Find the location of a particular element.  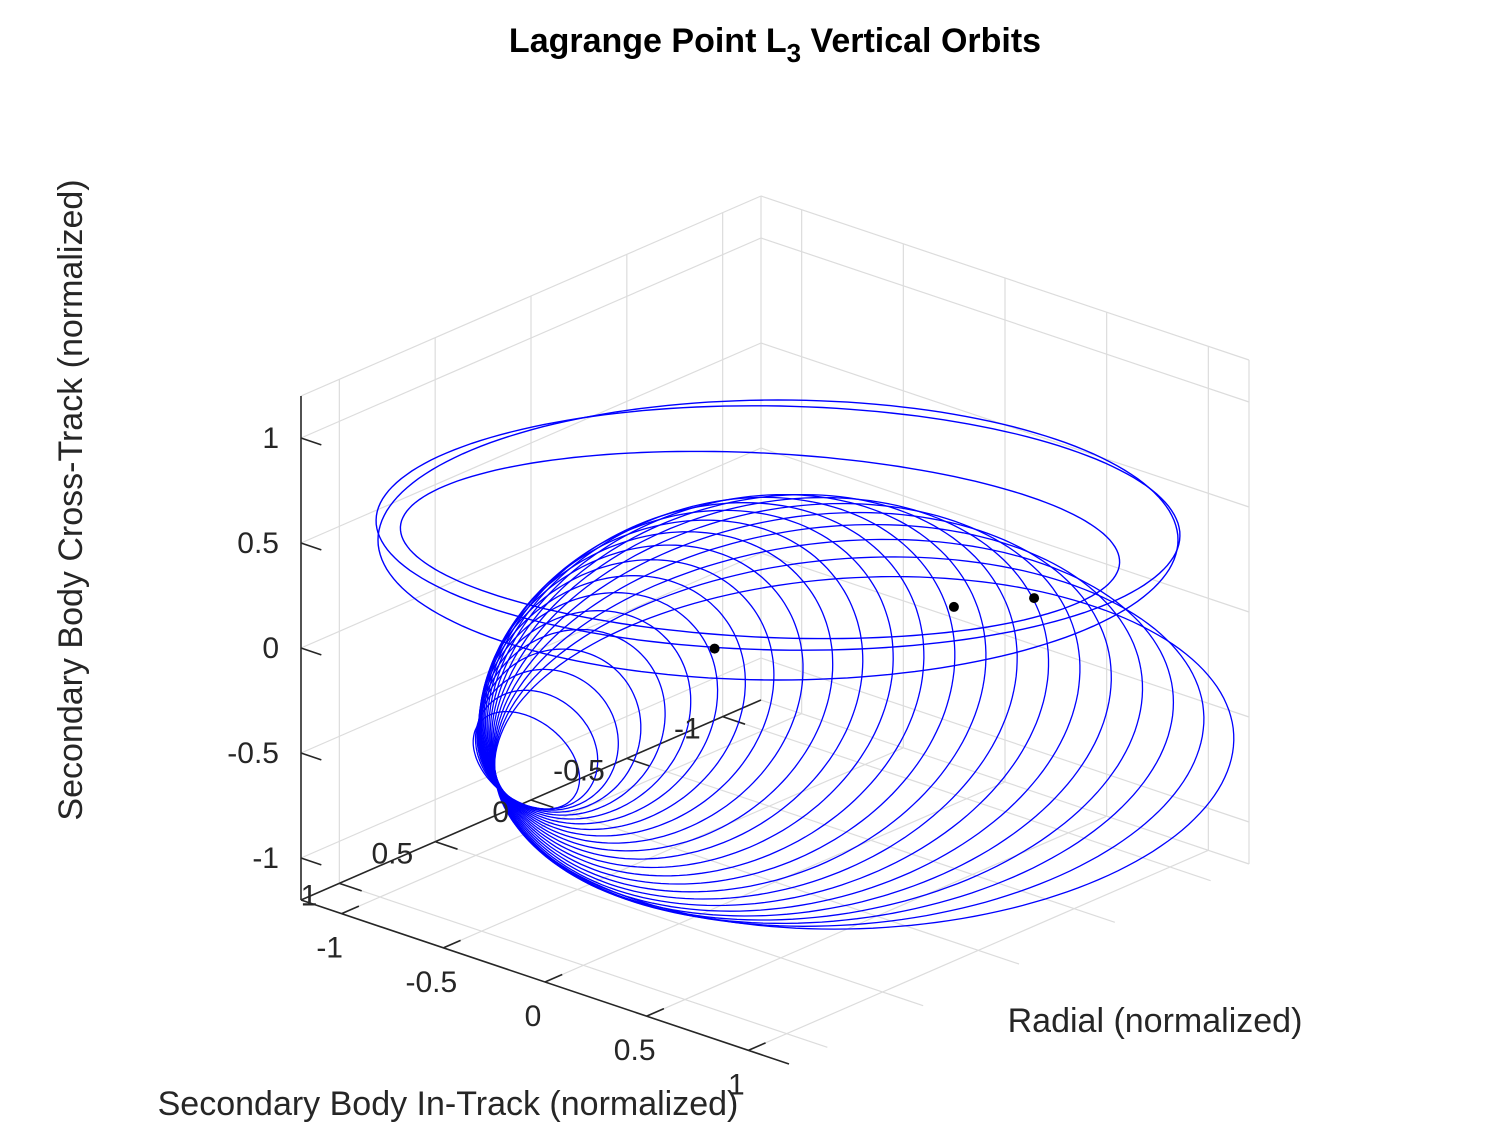

chart-title: Lagrange Point L3 Vertical Orbits is located at coordinates (775, 45).